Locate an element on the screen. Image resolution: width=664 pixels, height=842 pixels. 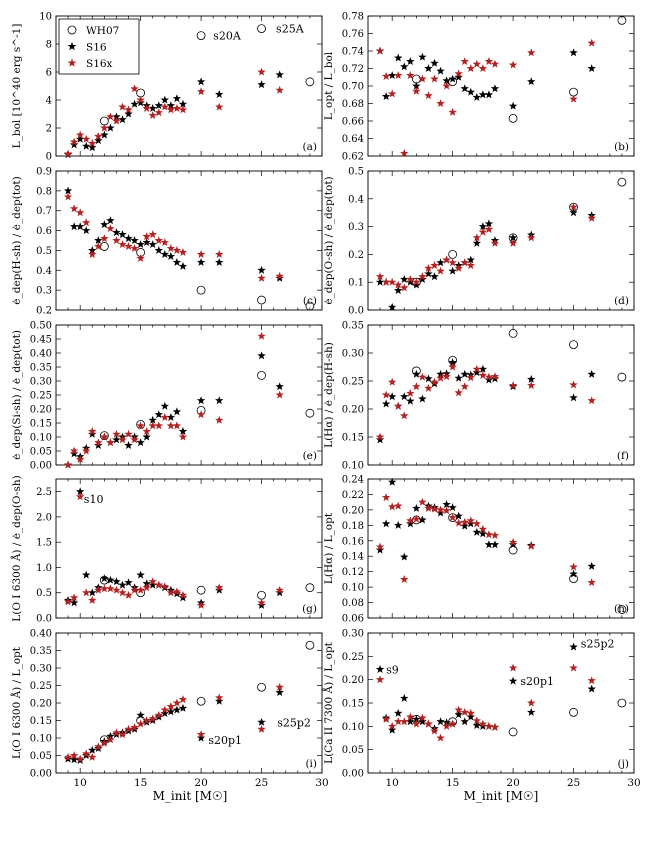
y-tick-label: 0.00 is located at coordinates (353, 774).